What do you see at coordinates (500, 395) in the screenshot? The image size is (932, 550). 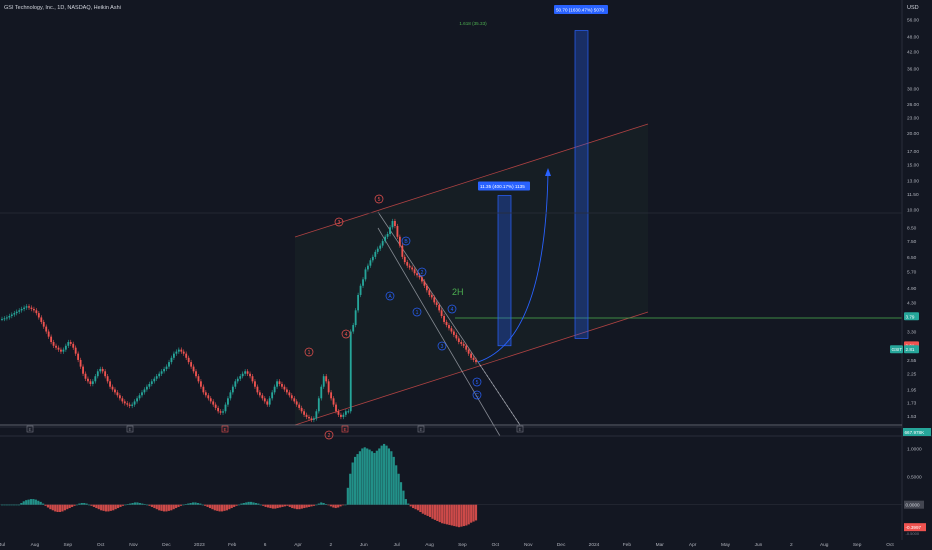 I see `projection-dashed-line` at bounding box center [500, 395].